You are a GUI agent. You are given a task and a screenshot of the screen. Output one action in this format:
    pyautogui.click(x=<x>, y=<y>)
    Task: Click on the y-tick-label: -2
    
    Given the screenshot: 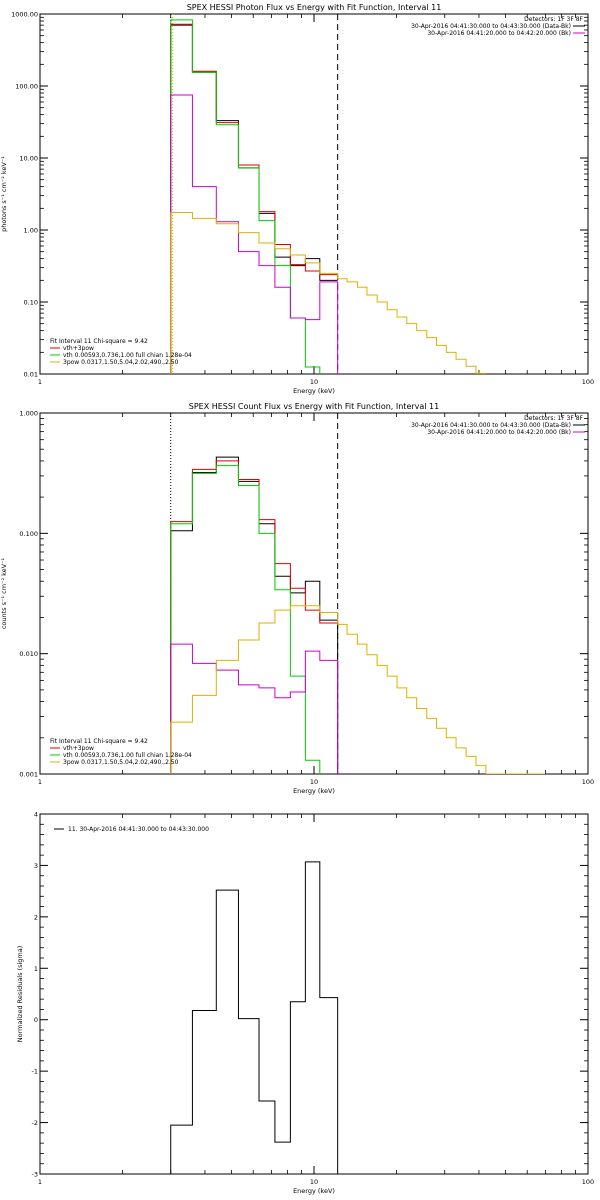 What is the action you would take?
    pyautogui.click(x=35, y=1123)
    